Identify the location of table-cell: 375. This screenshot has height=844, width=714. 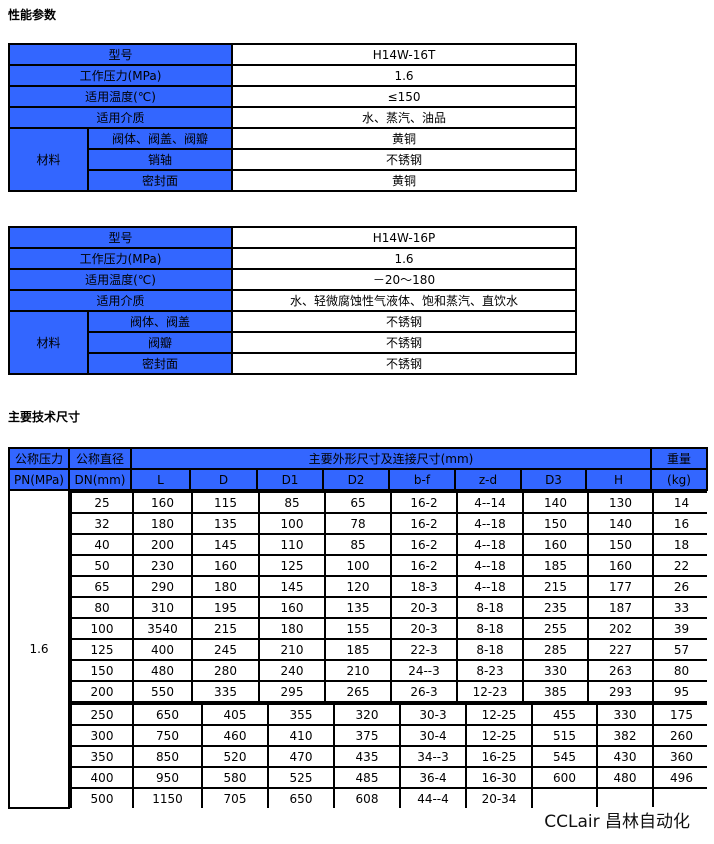
(367, 735).